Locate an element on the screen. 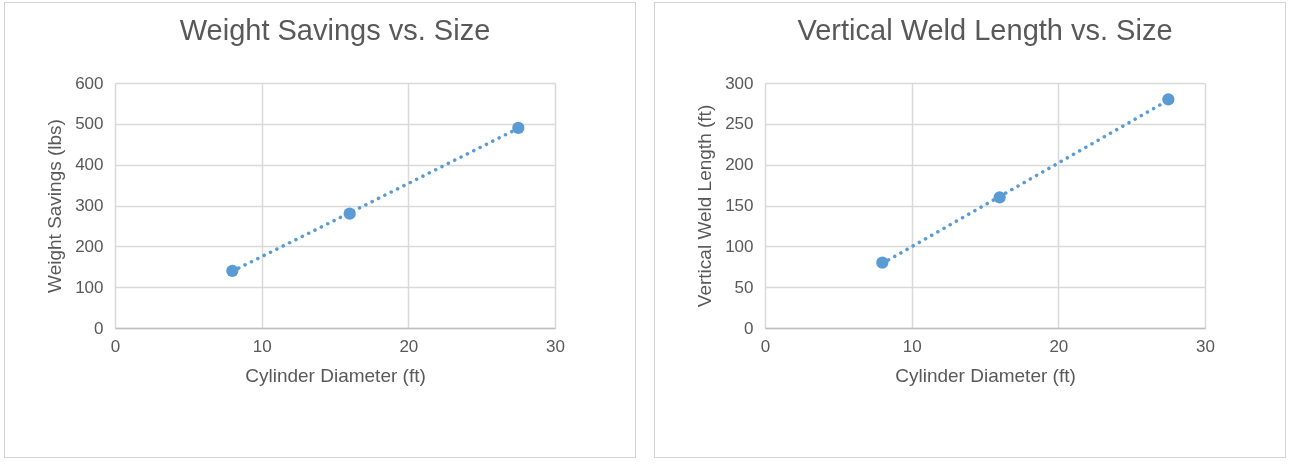  y-axis-title: Vertical Weld Length (ft) is located at coordinates (705, 206).